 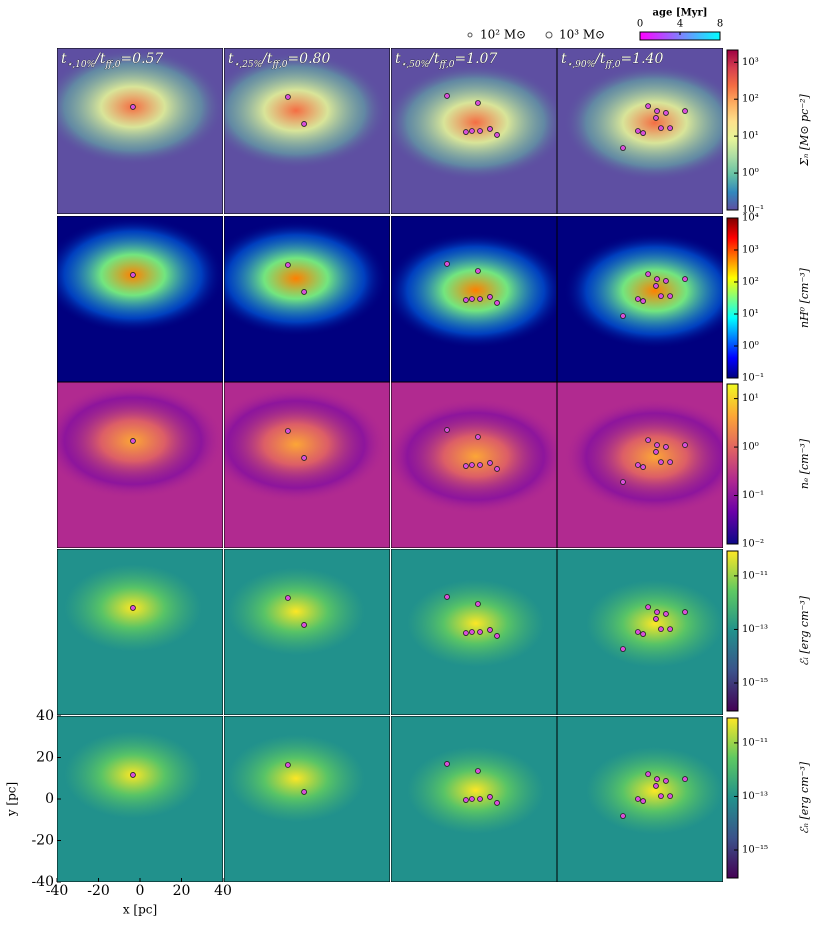 I want to click on panel-title: t⋆,90%/tff,0=1.40, so click(x=612, y=60).